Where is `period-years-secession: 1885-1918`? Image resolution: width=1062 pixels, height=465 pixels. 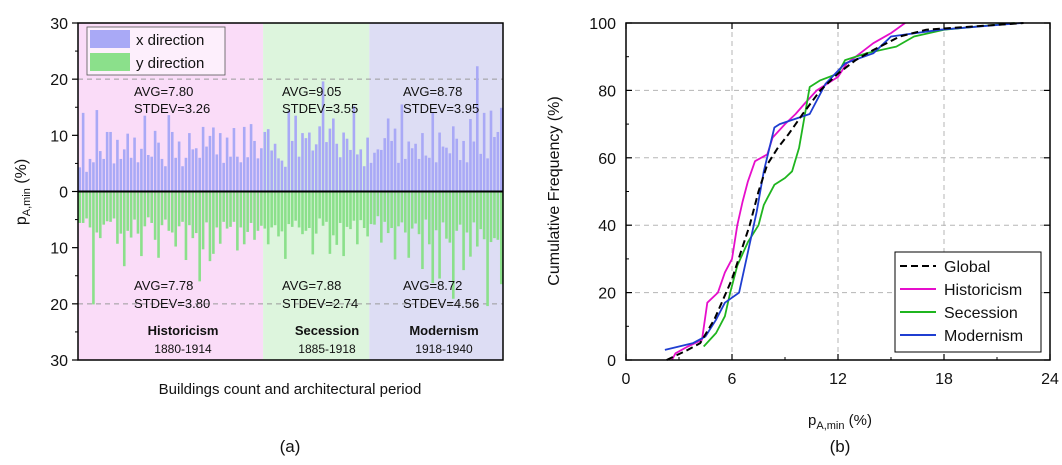
period-years-secession: 1885-1918 is located at coordinates (327, 349).